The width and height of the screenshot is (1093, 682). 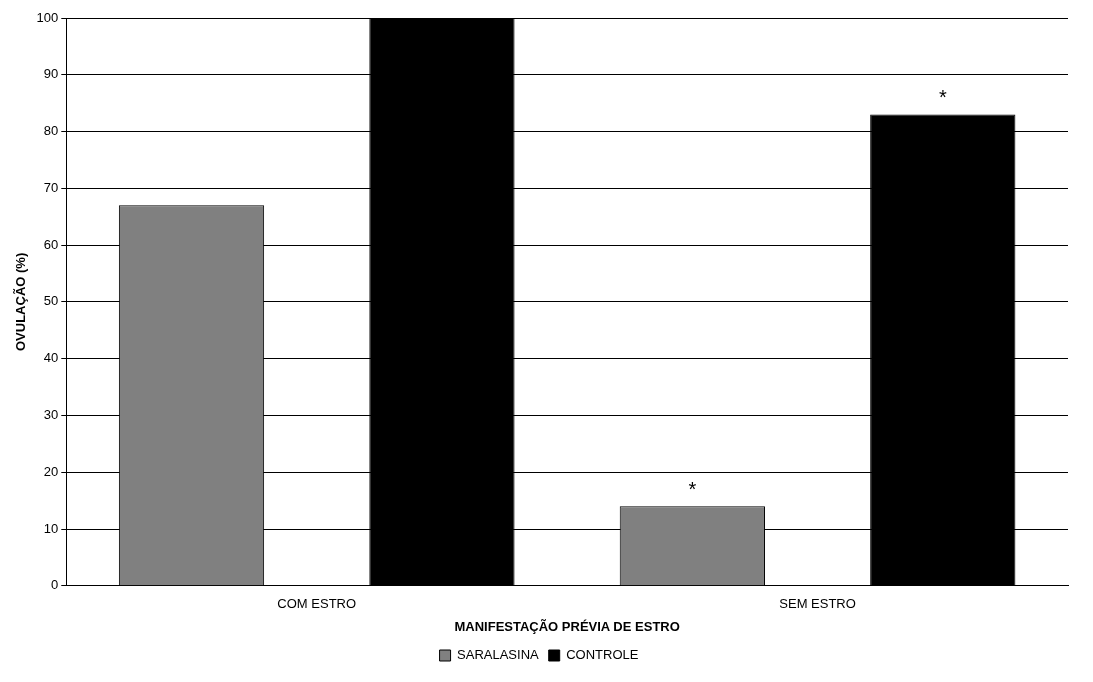 I want to click on y-tick-label: 10, so click(x=51, y=528).